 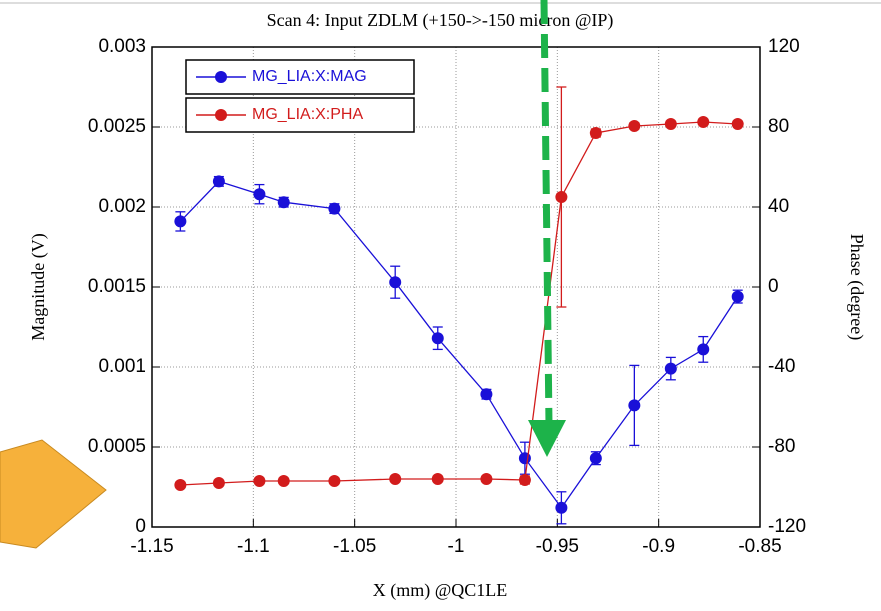 I want to click on legend-box, so click(x=300, y=115).